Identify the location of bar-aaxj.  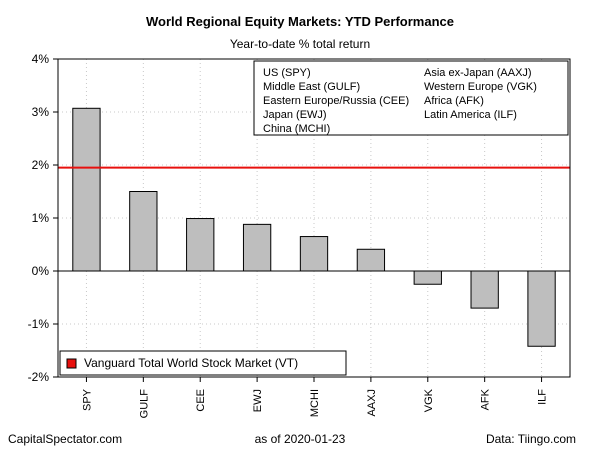
(371, 260).